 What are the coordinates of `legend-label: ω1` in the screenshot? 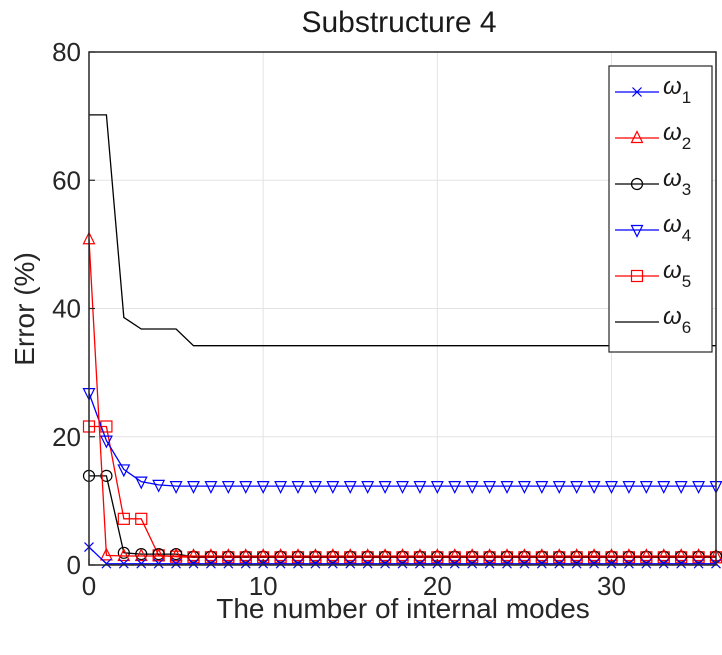 It's located at (677, 90).